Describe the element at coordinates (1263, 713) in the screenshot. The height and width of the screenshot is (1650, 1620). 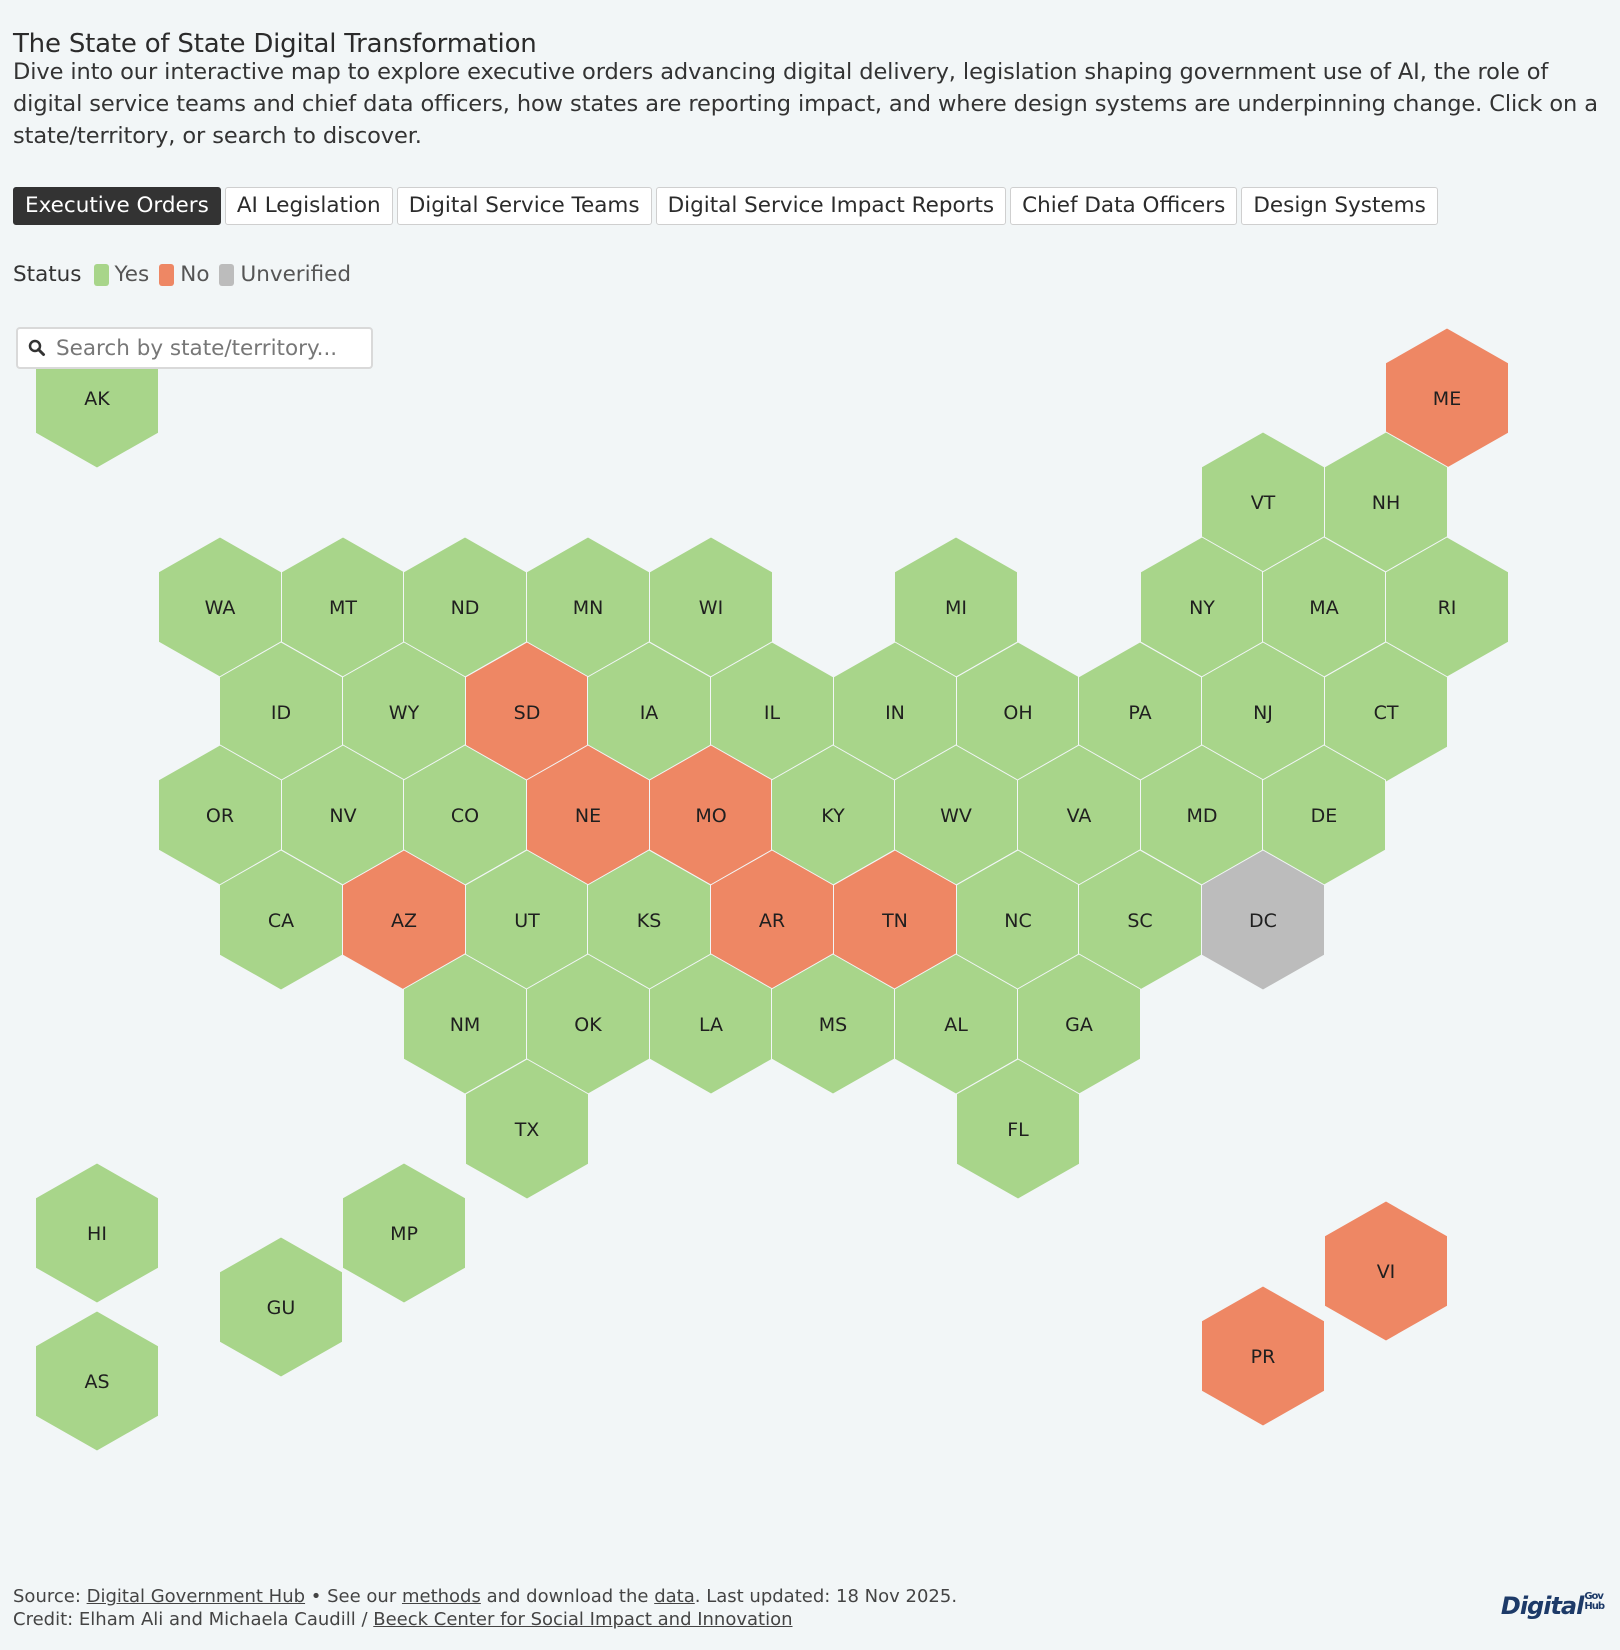
I see `state-label: NJ` at that location.